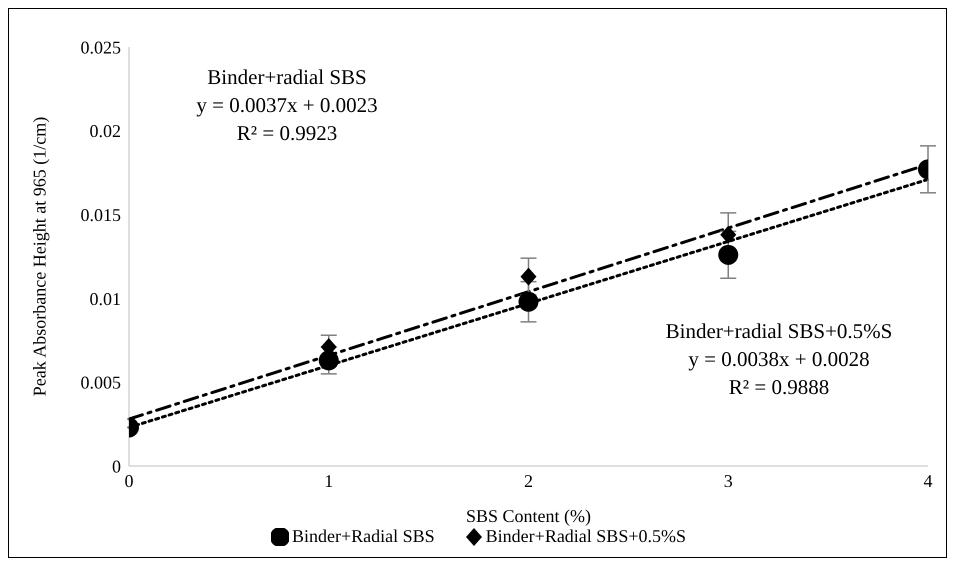 The height and width of the screenshot is (566, 955). What do you see at coordinates (528, 480) in the screenshot?
I see `x-tick-label: 2` at bounding box center [528, 480].